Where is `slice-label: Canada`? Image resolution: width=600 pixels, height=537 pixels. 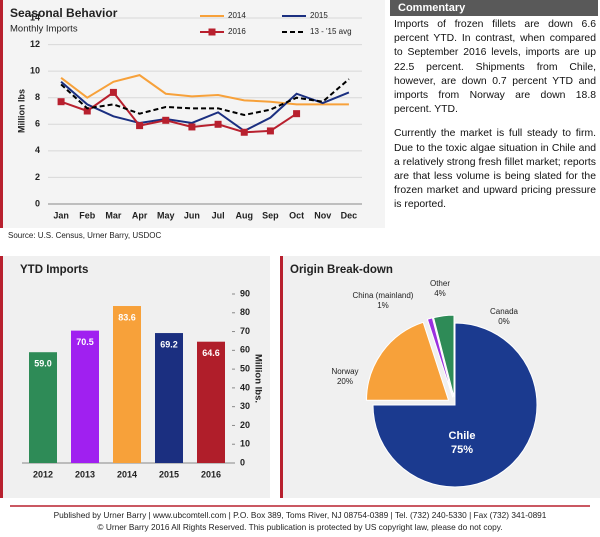 slice-label: Canada is located at coordinates (504, 311).